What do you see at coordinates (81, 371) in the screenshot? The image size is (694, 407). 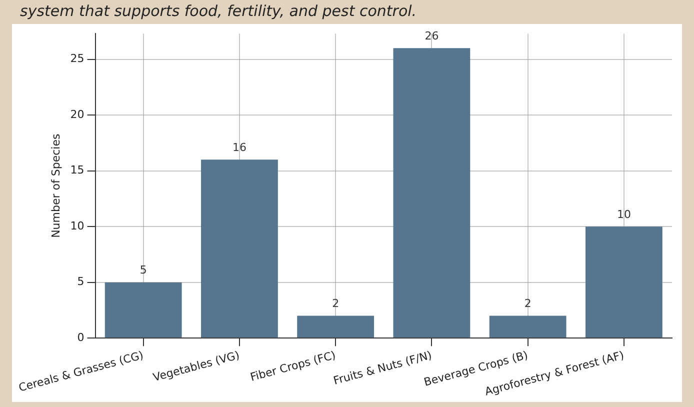 I see `x-tick-label: Cereals & Grasses (CG)` at bounding box center [81, 371].